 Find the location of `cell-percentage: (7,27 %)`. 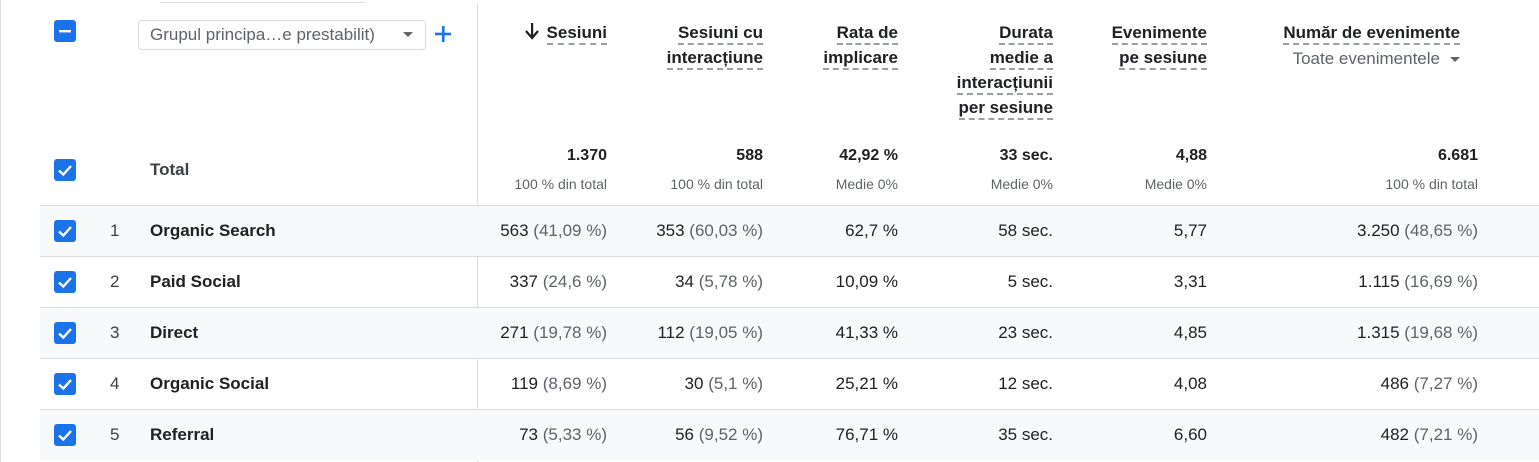

cell-percentage: (7,27 %) is located at coordinates (1445, 383).